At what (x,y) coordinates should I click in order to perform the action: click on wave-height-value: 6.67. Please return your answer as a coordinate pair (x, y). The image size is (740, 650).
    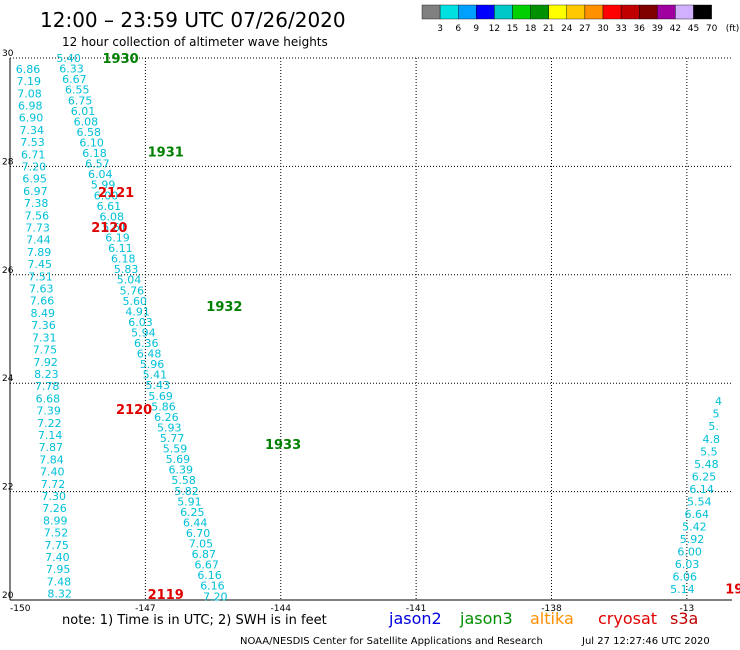
    Looking at the image, I should click on (206, 565).